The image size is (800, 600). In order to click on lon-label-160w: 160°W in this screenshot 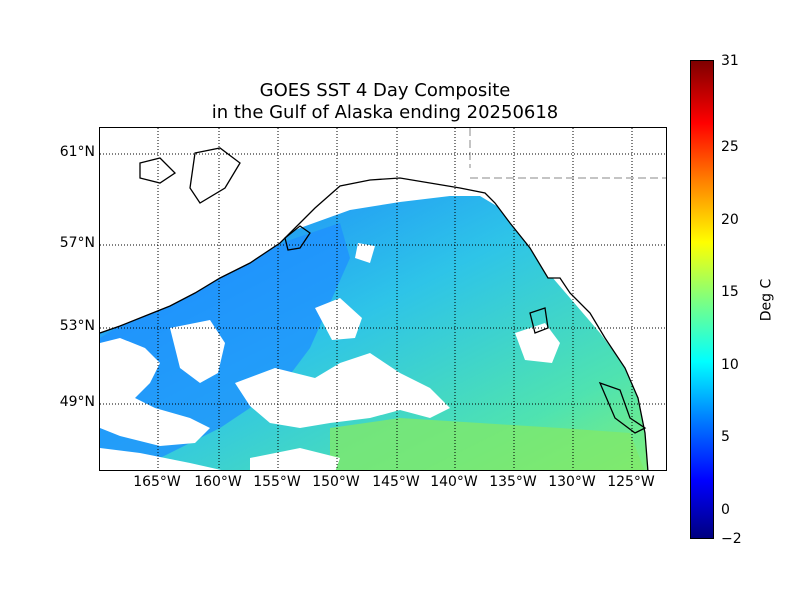, I will do `click(218, 482)`.